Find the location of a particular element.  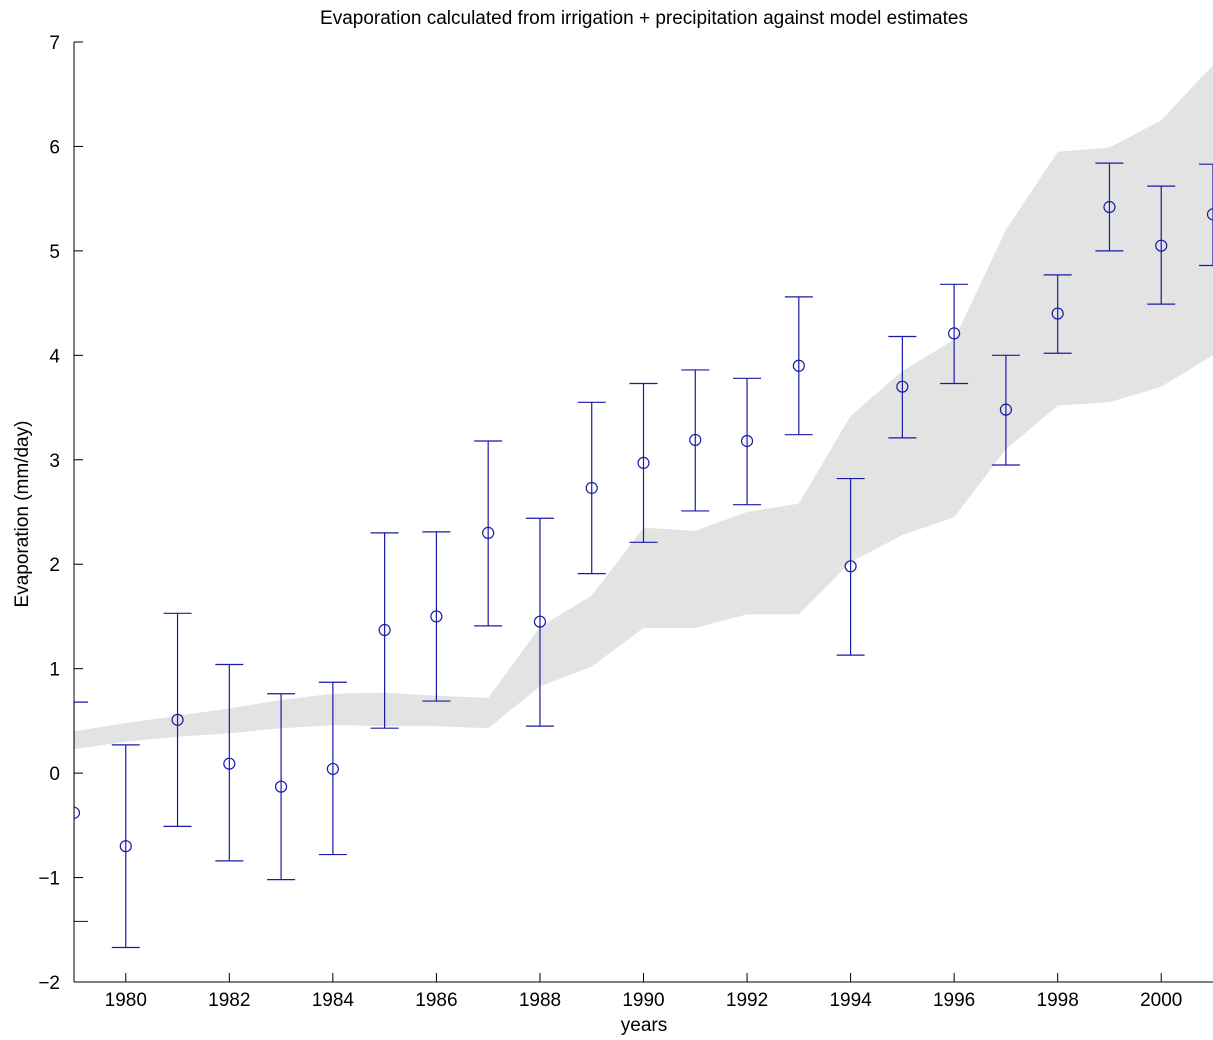

observation-1994 is located at coordinates (850, 566).